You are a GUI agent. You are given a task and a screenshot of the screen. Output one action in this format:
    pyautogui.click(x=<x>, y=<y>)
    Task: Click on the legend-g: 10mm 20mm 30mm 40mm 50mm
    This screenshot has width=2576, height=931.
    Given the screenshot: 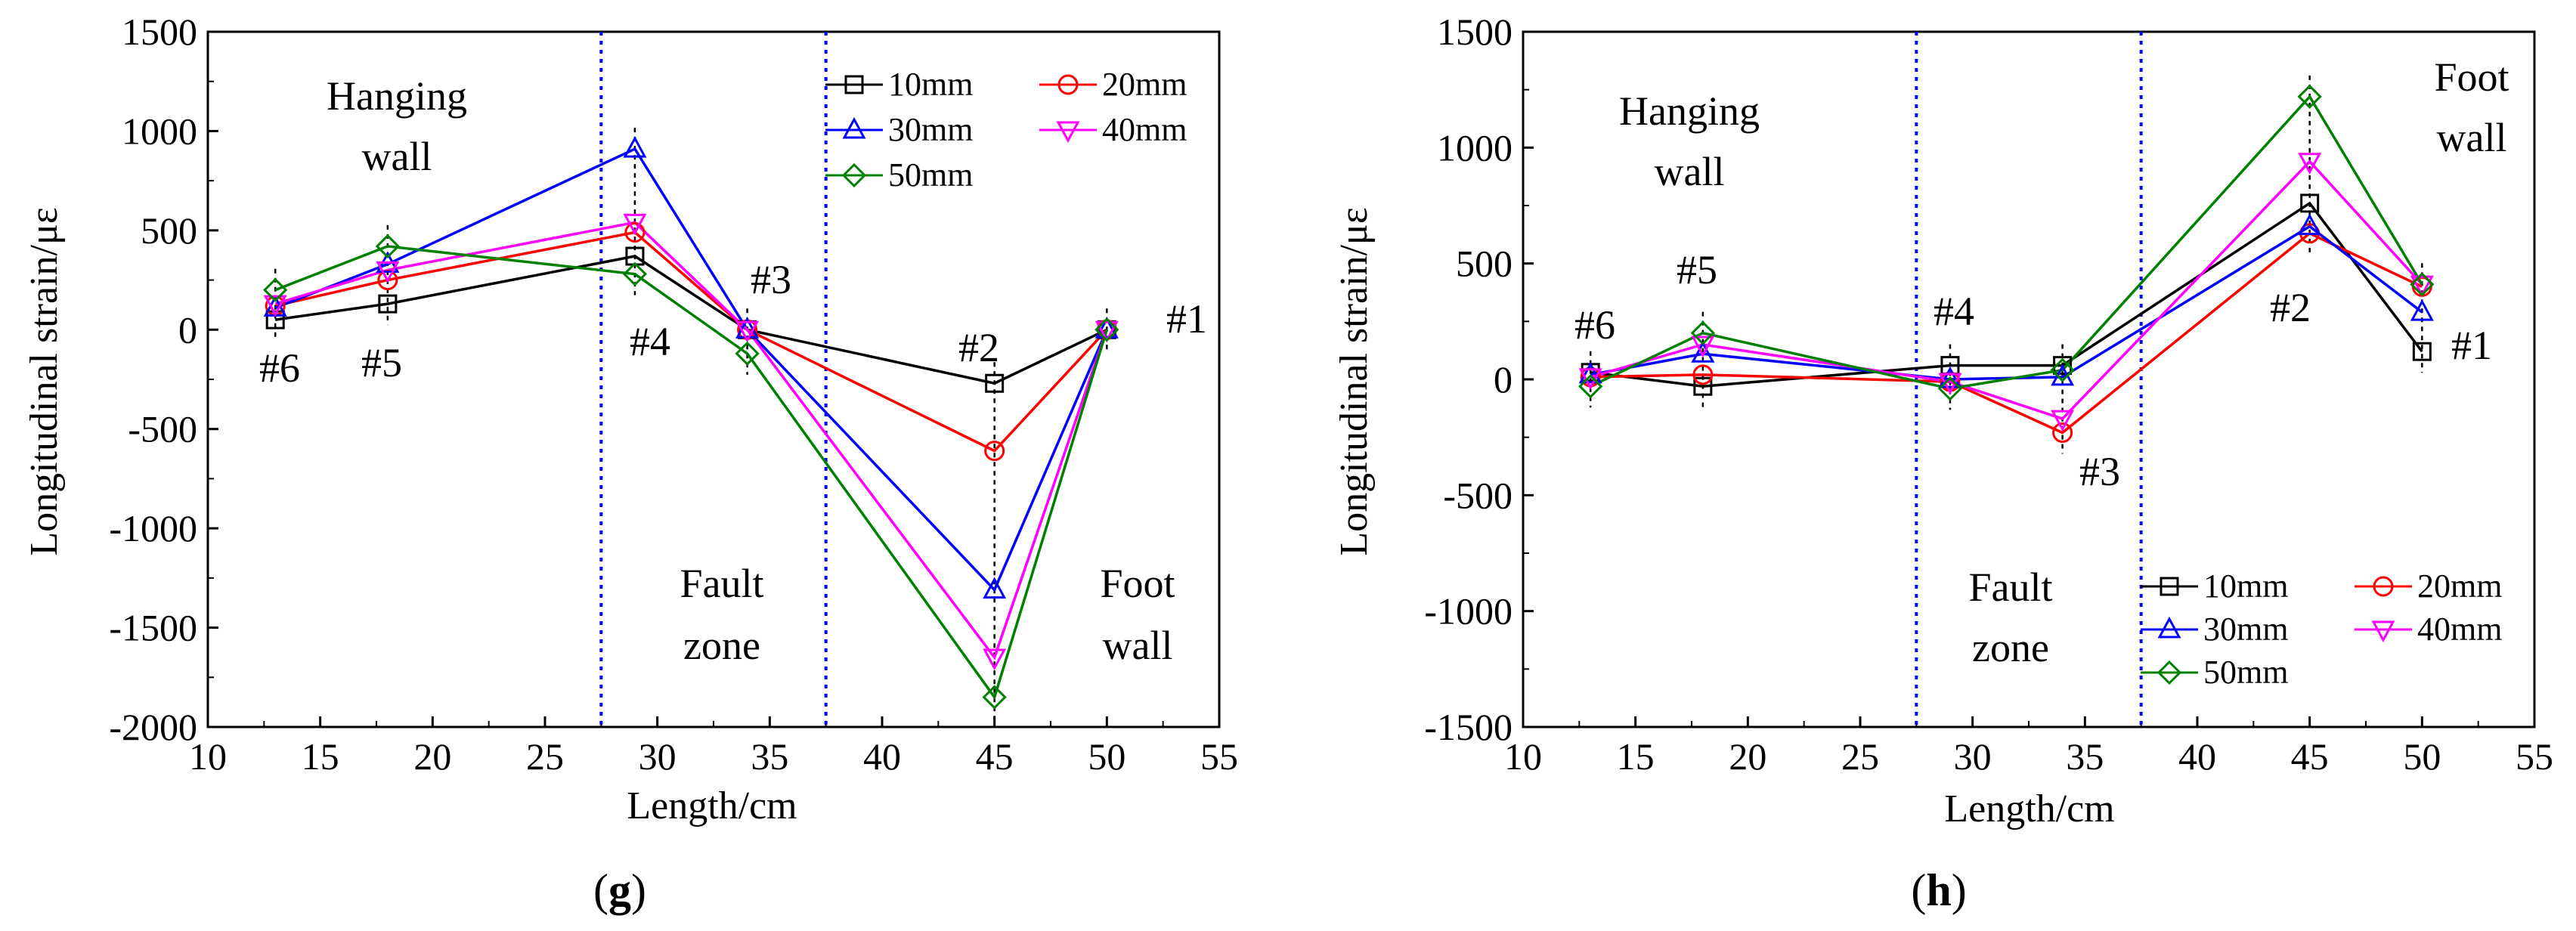 What is the action you would take?
    pyautogui.click(x=1006, y=129)
    